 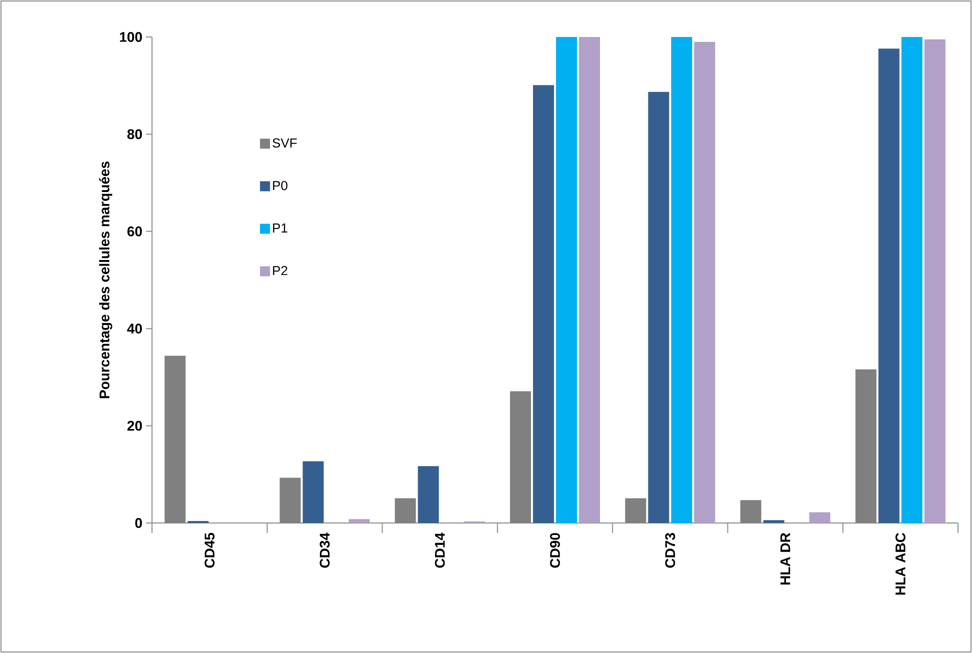 I want to click on legend-label: P2, so click(x=280, y=271).